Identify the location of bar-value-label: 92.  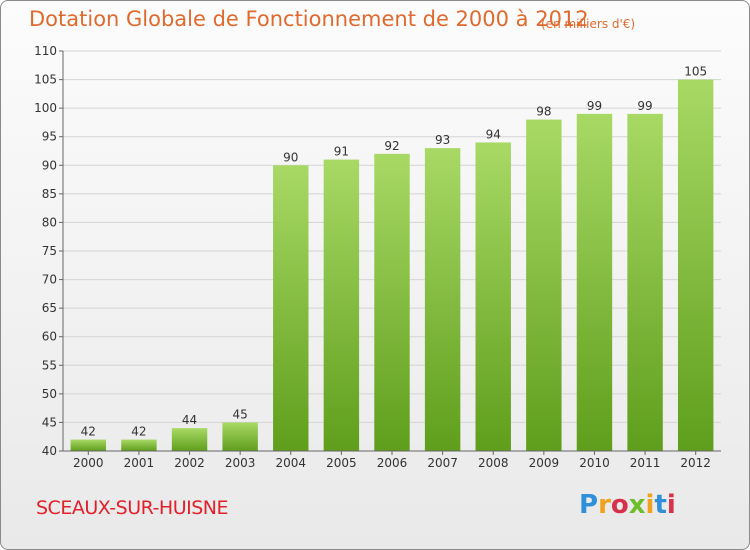
(391, 146).